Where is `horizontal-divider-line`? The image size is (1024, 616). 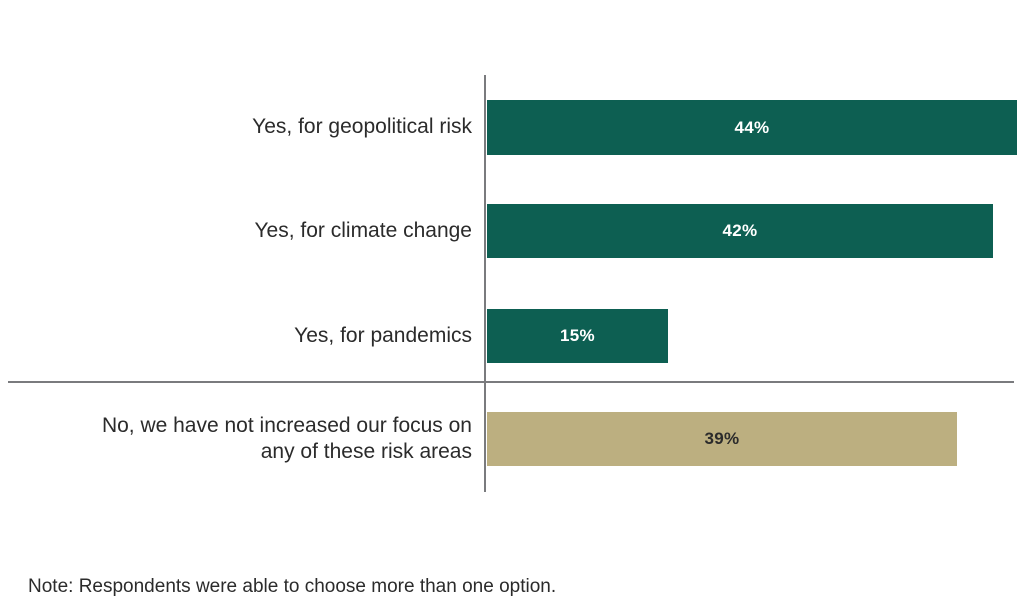
horizontal-divider-line is located at coordinates (511, 382).